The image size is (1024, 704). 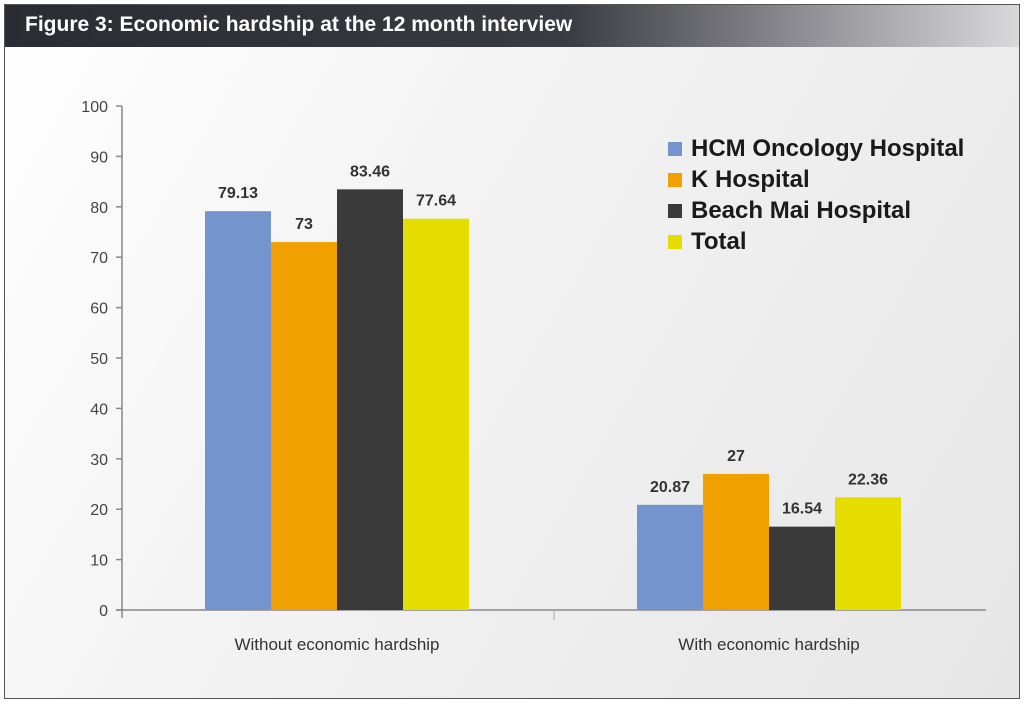 I want to click on legend-item-hcm: HCM Oncology Hospital, so click(x=816, y=148).